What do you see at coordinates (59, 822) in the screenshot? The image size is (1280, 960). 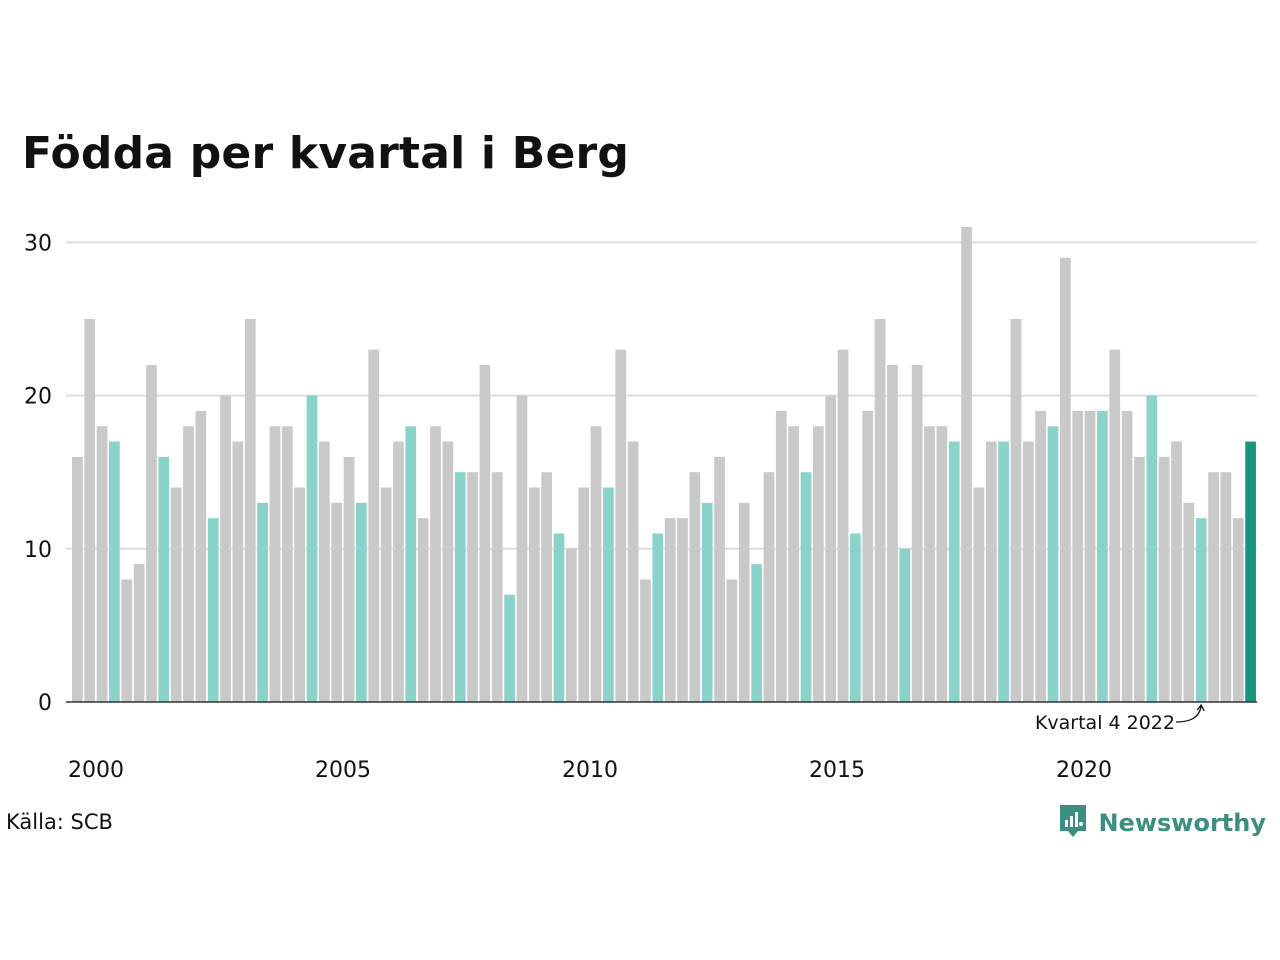 I see `source-note: Källa: SCB` at bounding box center [59, 822].